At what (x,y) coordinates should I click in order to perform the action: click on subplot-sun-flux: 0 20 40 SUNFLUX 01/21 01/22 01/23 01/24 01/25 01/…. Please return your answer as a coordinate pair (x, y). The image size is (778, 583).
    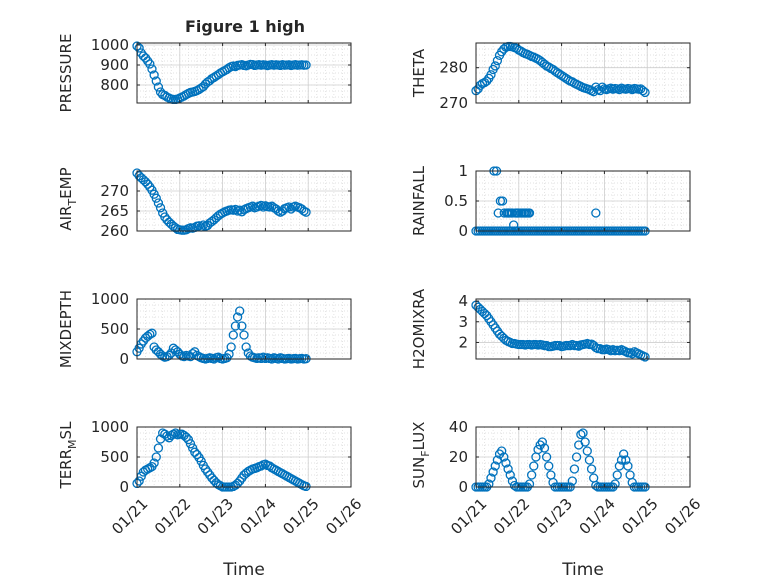
    Looking at the image, I should click on (557, 499).